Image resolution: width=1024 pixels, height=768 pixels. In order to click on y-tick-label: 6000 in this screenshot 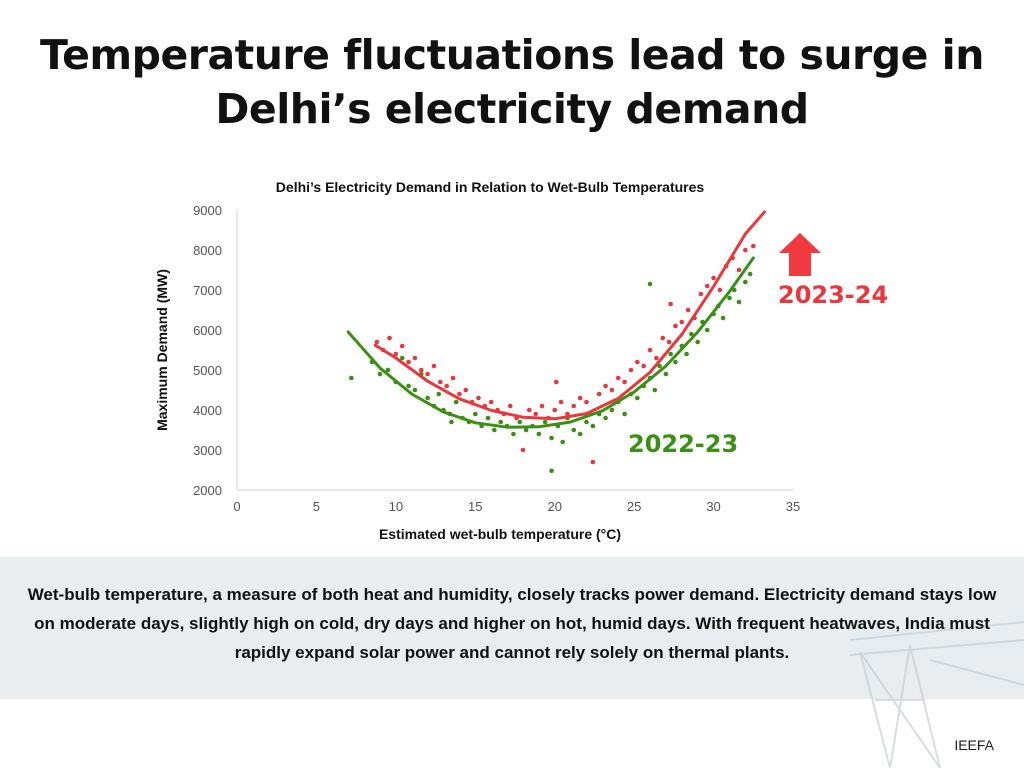, I will do `click(207, 330)`.